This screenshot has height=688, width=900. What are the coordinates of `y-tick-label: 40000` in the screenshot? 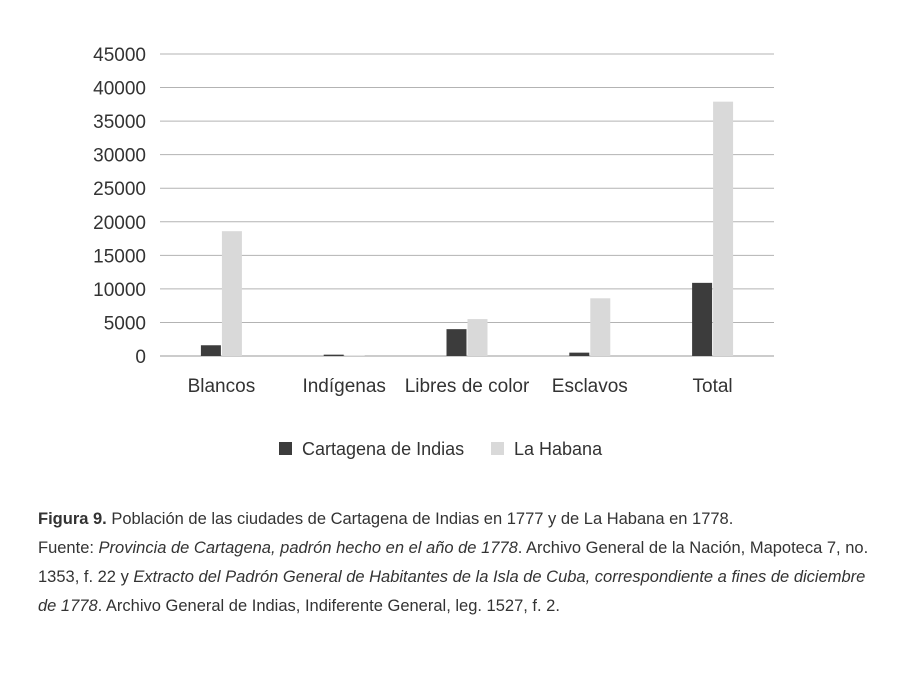 It's located at (119, 89).